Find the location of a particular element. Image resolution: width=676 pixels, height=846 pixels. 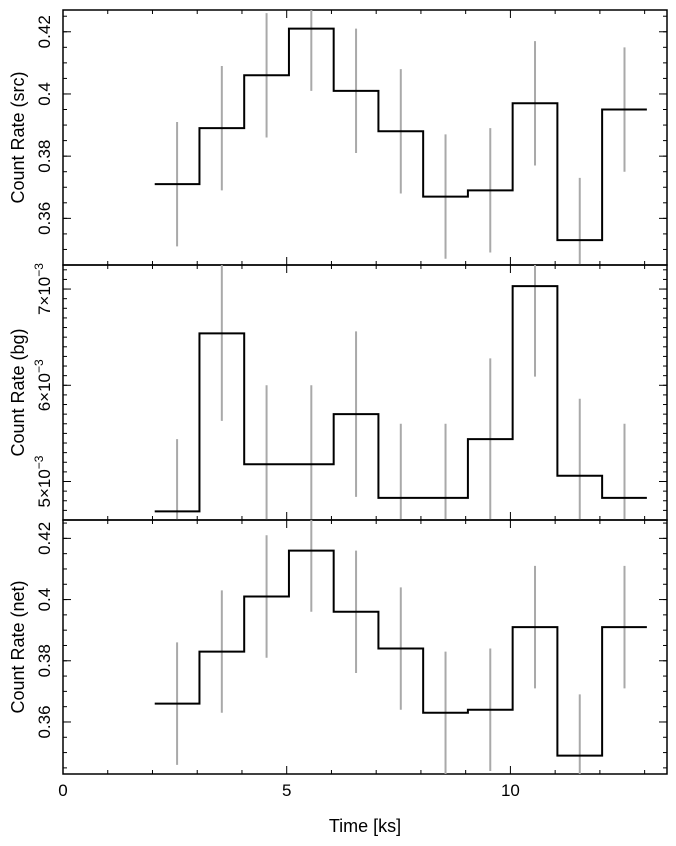

y-tick-label-src: 0.38 is located at coordinates (44, 156).